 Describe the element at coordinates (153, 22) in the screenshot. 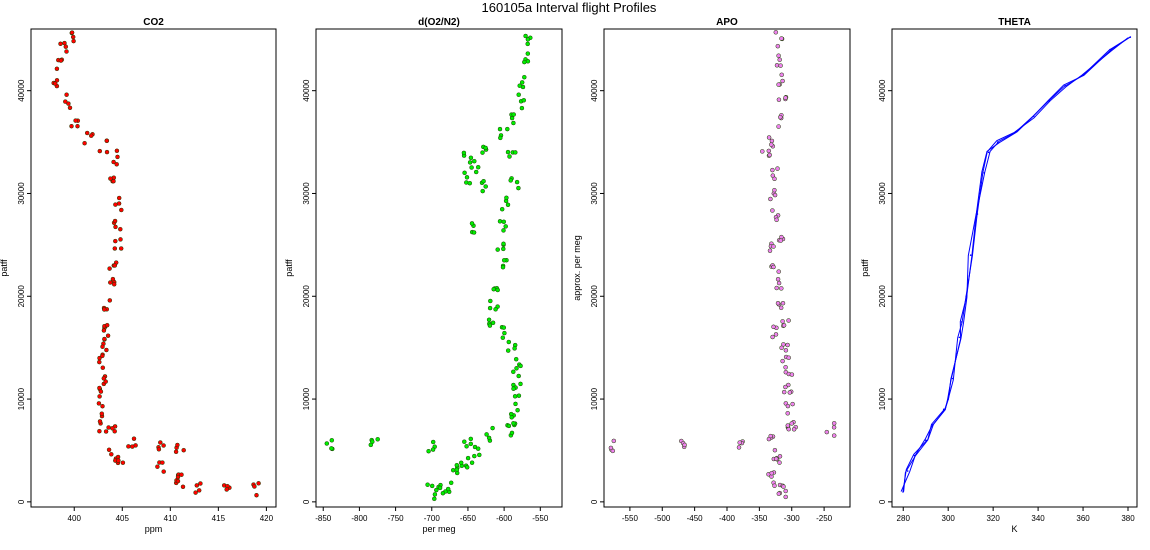

I see `panel-title: CO2` at that location.